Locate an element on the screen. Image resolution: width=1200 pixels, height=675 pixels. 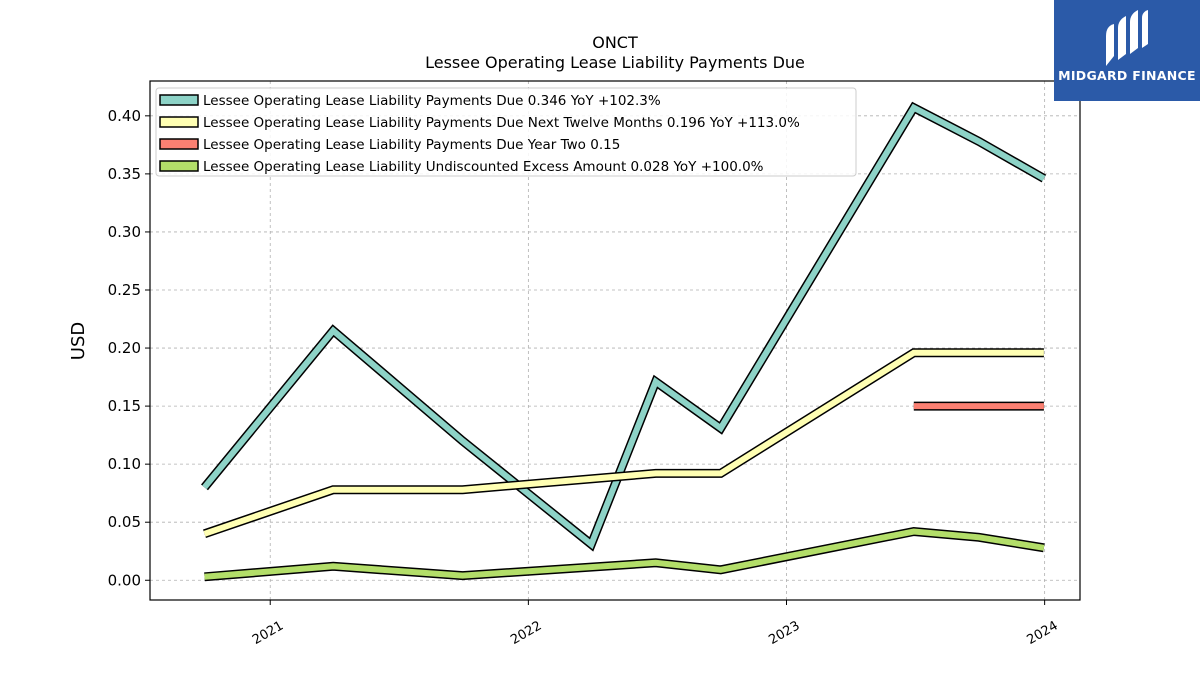
x-tick-label: 2022 is located at coordinates (526, 633).